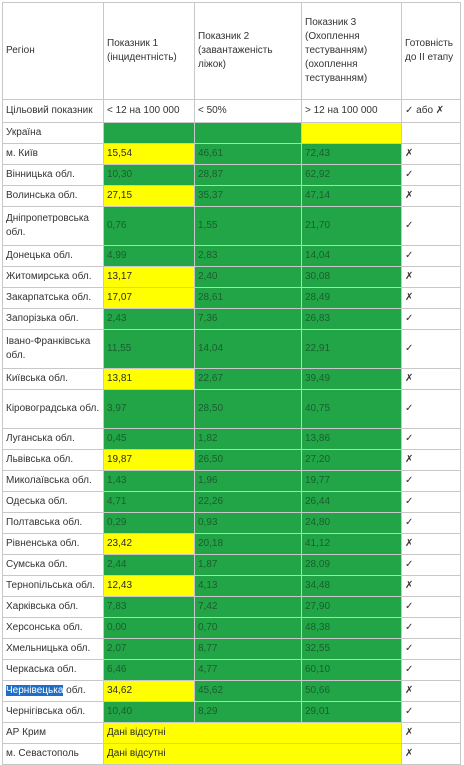 This screenshot has height=765, width=464. I want to click on indicator-3-cell: 50,66, so click(351, 691).